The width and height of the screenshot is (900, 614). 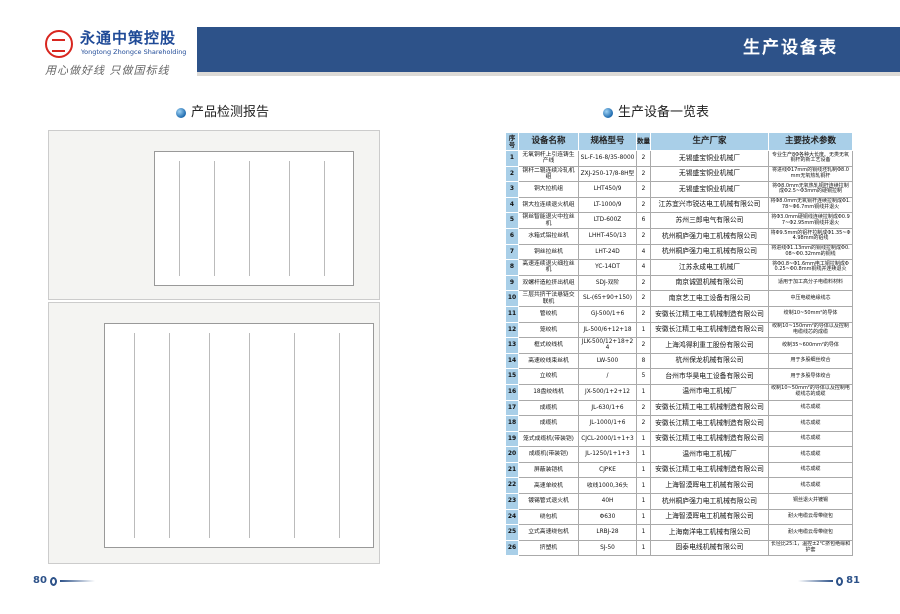 What do you see at coordinates (512, 252) in the screenshot?
I see `table-cell: 7` at bounding box center [512, 252].